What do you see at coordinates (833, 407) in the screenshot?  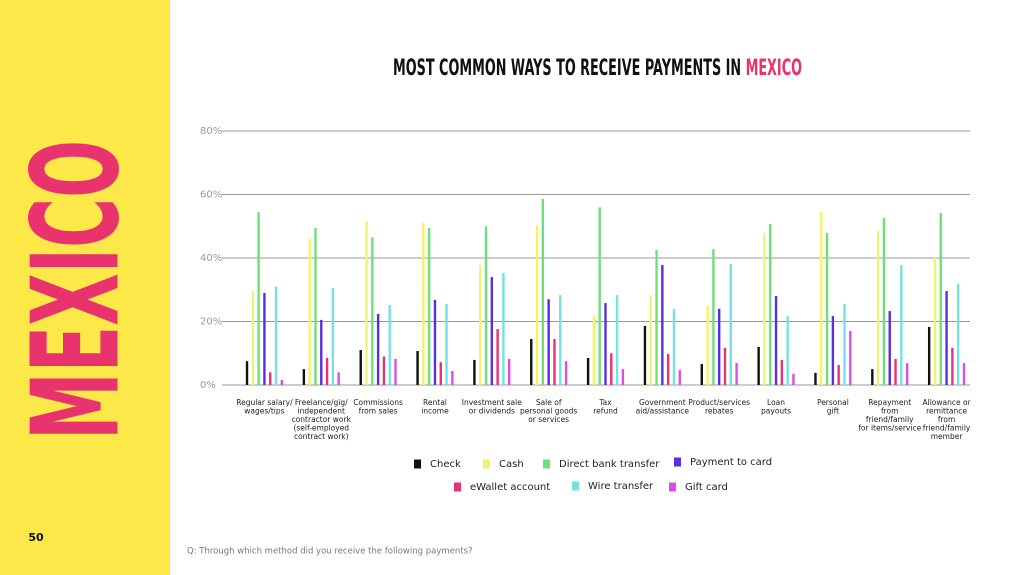 I see `x-tick-label: Personal gift` at bounding box center [833, 407].